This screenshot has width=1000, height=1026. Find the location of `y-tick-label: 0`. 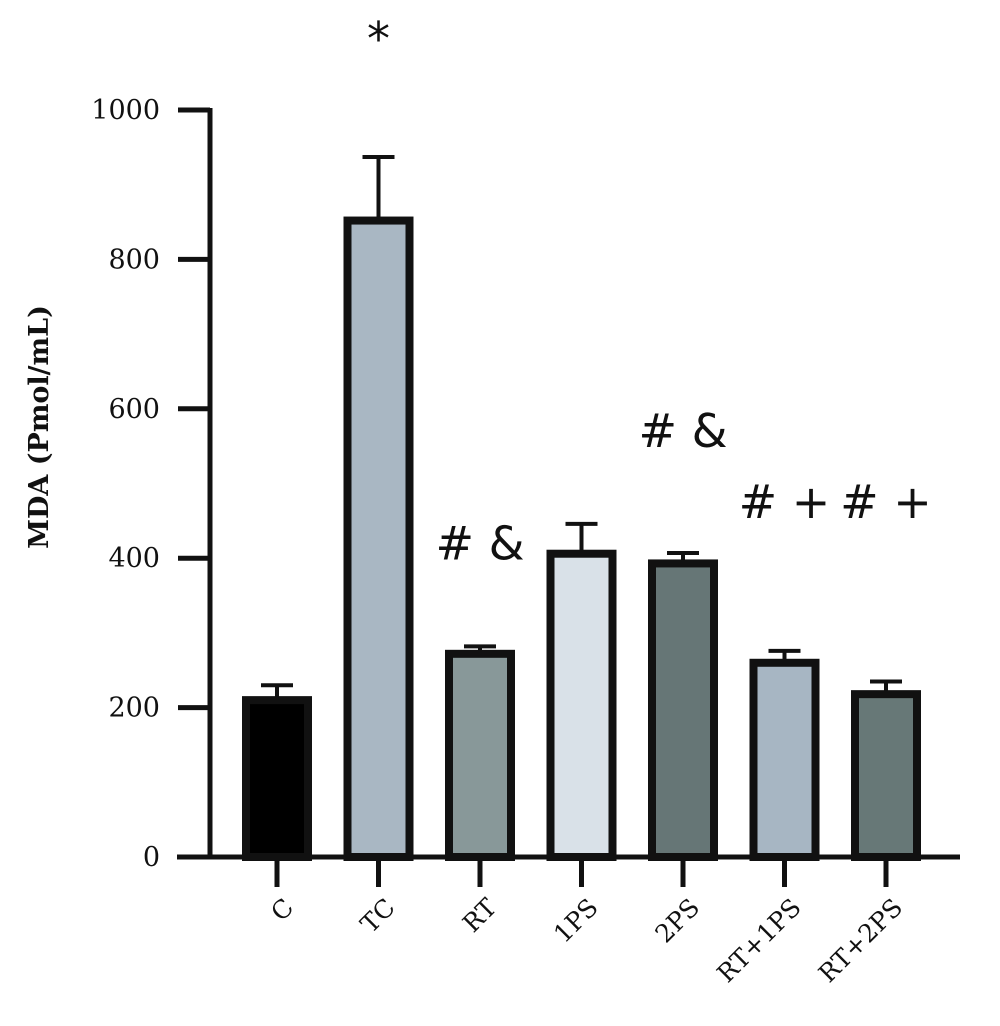

y-tick-label: 0 is located at coordinates (151, 857).